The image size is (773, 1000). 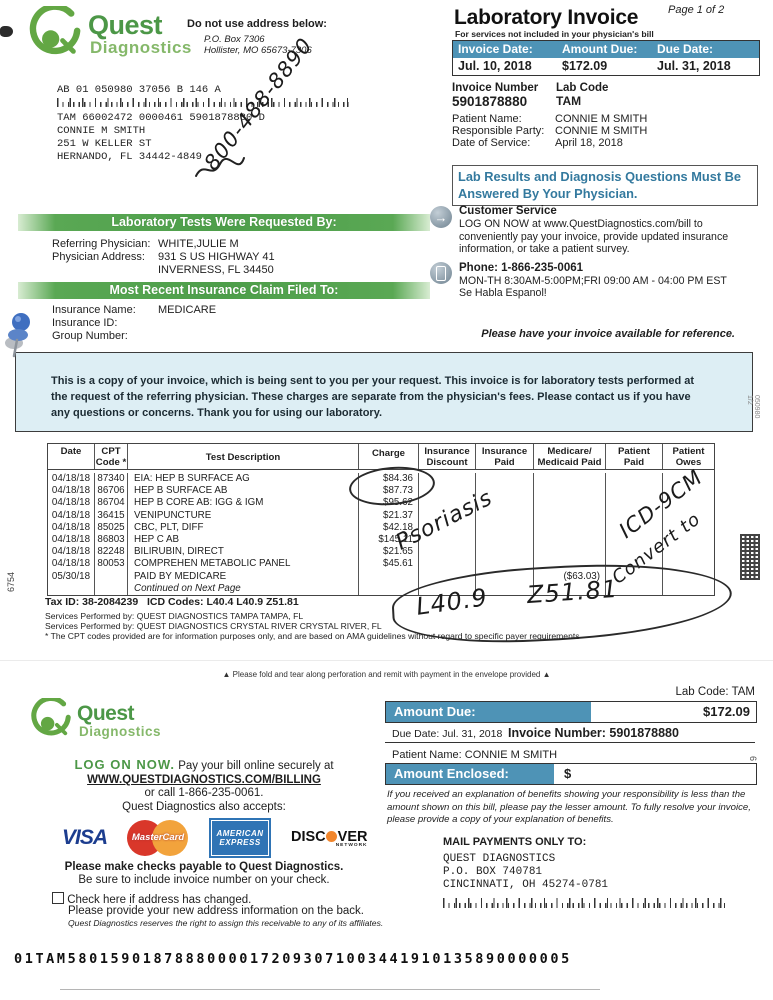 What do you see at coordinates (634, 456) in the screenshot?
I see `col-header-patient-paid: Patient Paid` at bounding box center [634, 456].